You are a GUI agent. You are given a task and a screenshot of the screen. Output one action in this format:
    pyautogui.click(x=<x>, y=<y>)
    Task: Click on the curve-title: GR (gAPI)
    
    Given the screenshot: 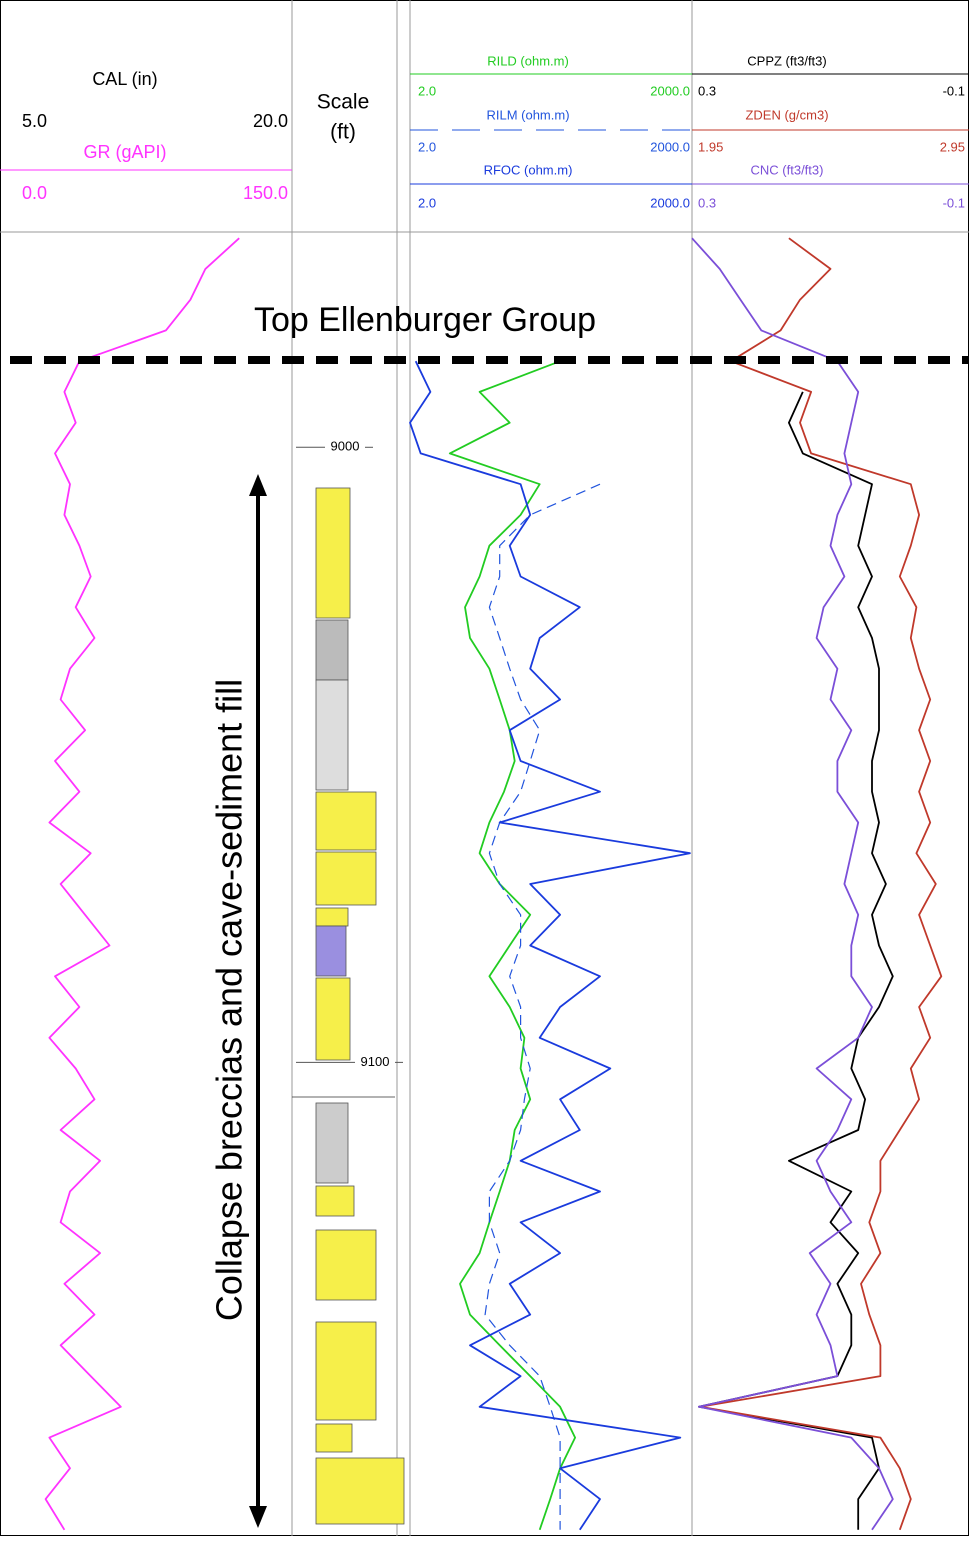 What is the action you would take?
    pyautogui.click(x=124, y=152)
    